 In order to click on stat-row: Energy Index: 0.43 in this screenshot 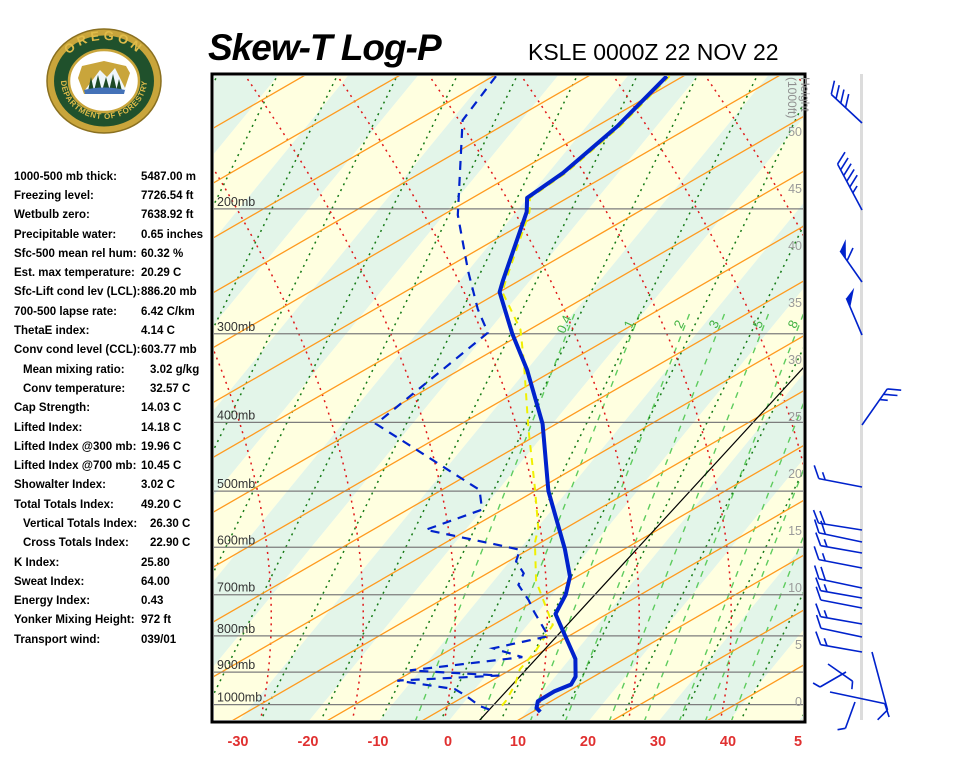, I will do `click(114, 601)`.